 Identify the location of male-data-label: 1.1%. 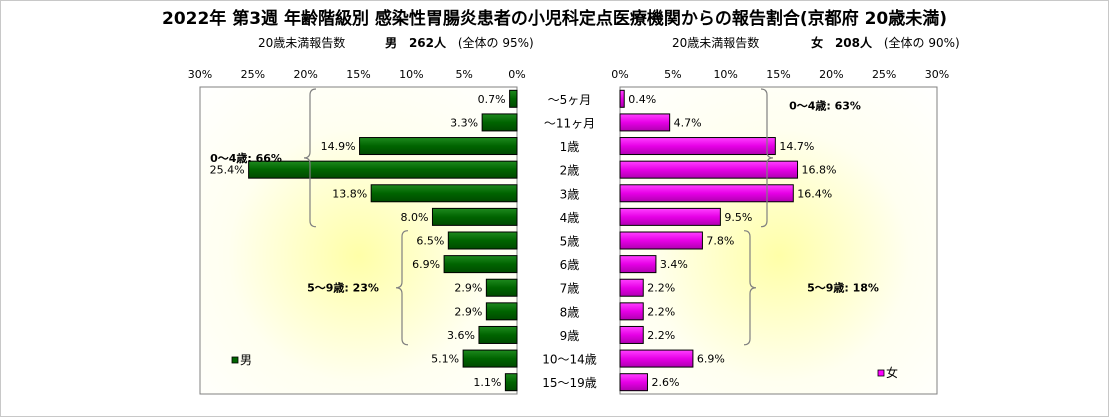
(487, 382).